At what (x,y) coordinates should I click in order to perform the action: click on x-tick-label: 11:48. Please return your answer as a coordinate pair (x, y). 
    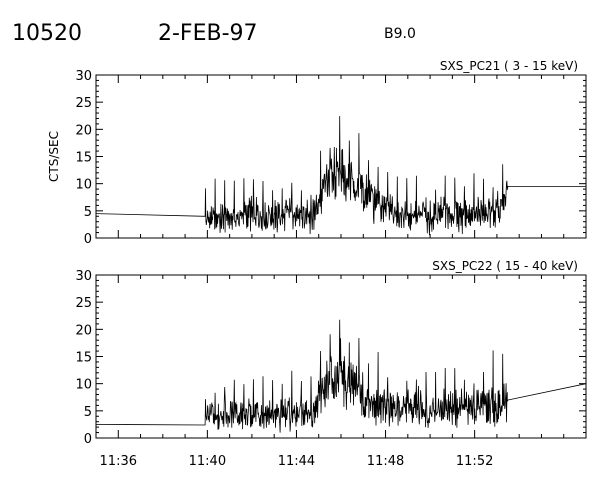
    Looking at the image, I should click on (385, 461).